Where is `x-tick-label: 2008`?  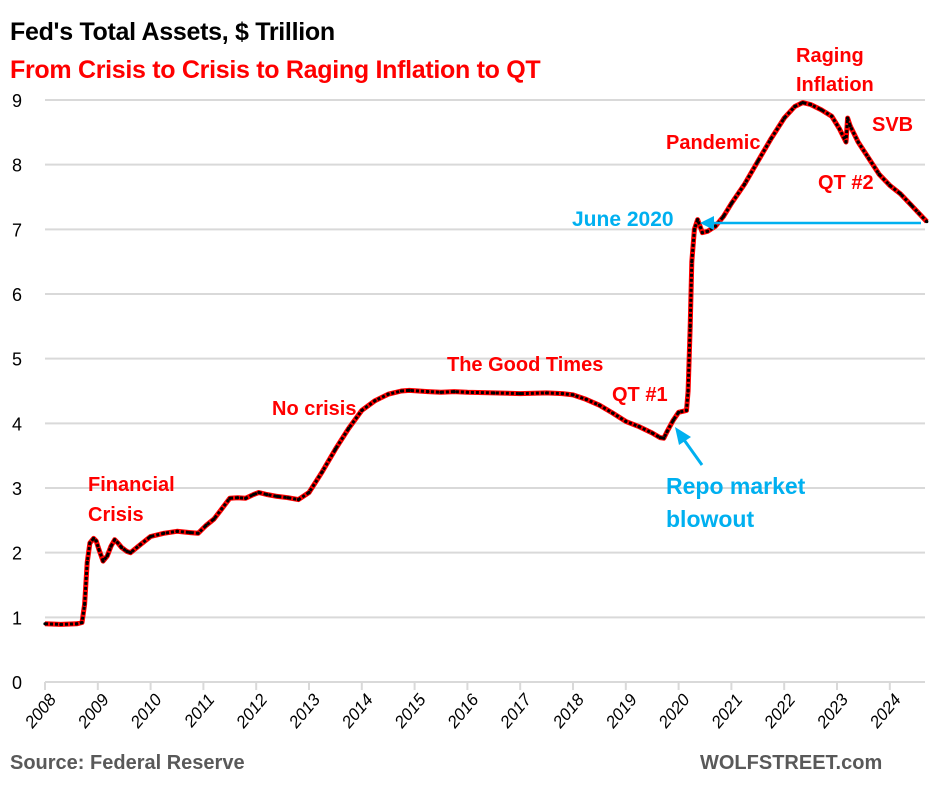 x-tick-label: 2008 is located at coordinates (41, 711).